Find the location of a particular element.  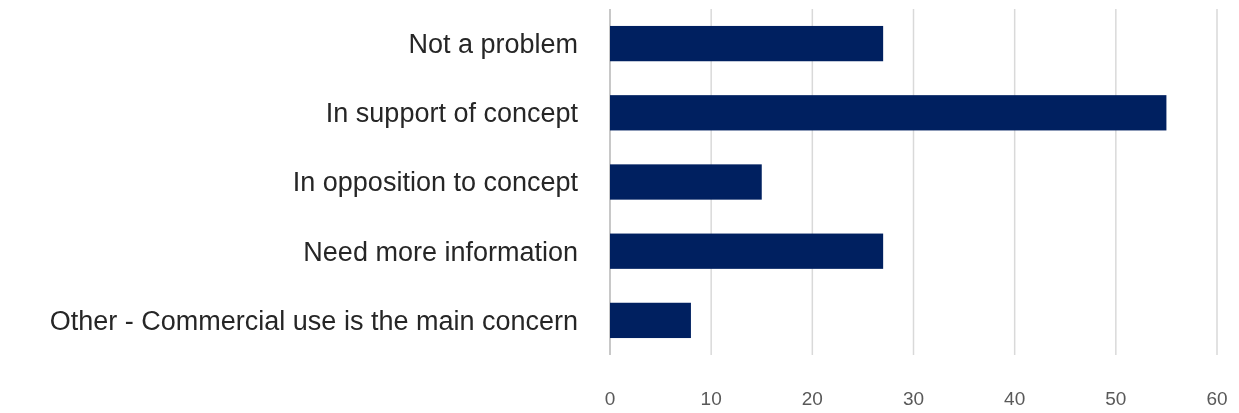

x-tick-label: 20 is located at coordinates (812, 398).